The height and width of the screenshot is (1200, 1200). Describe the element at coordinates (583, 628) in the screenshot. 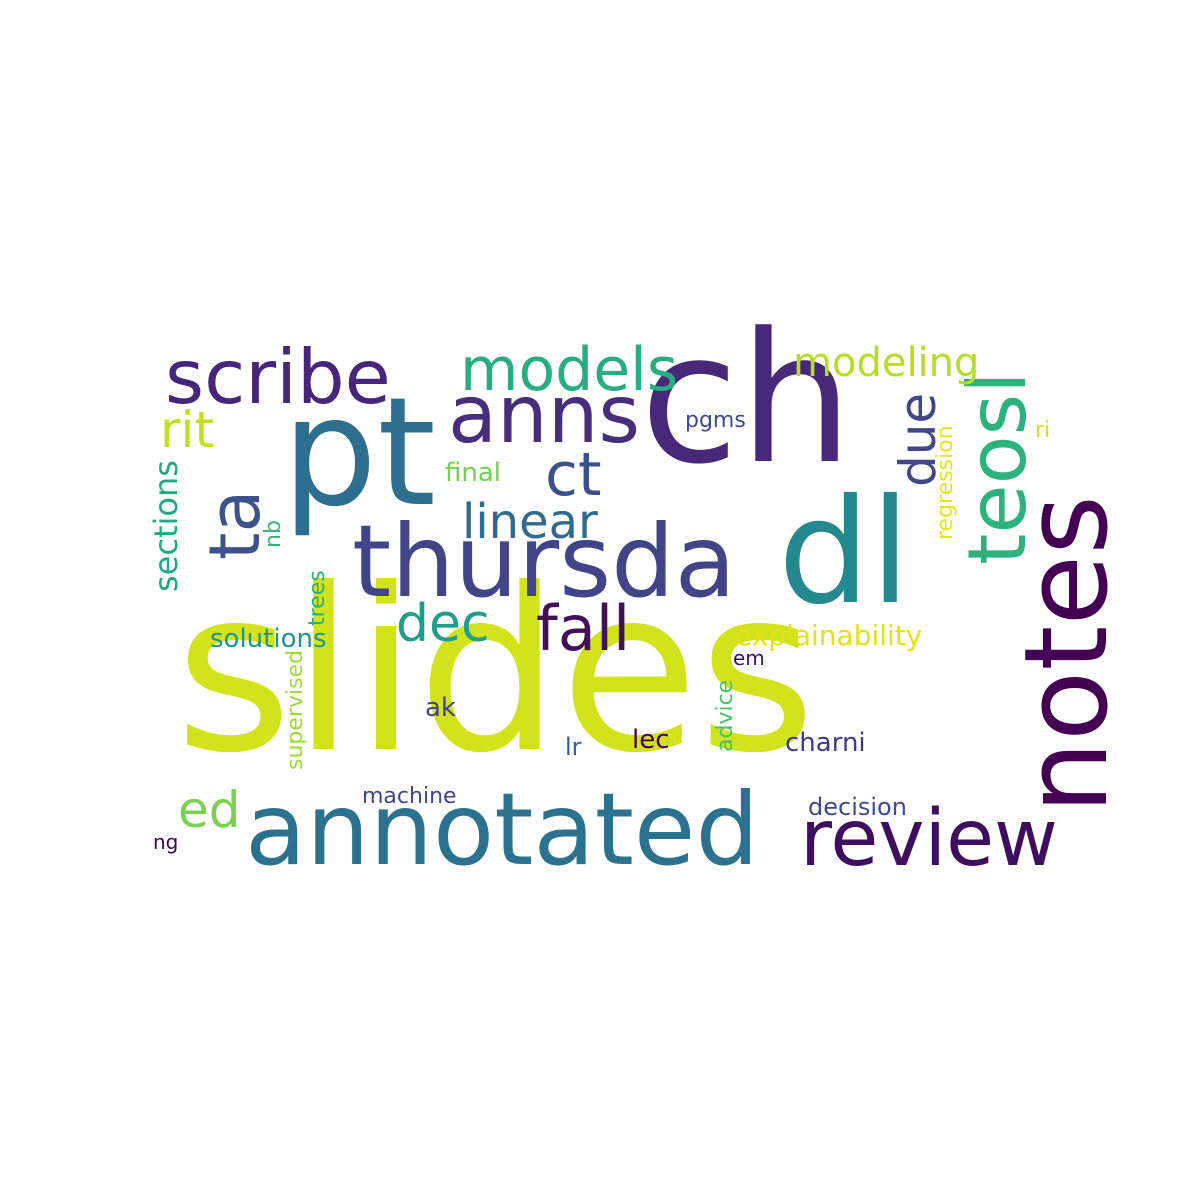

I see `word-fall: fall` at that location.